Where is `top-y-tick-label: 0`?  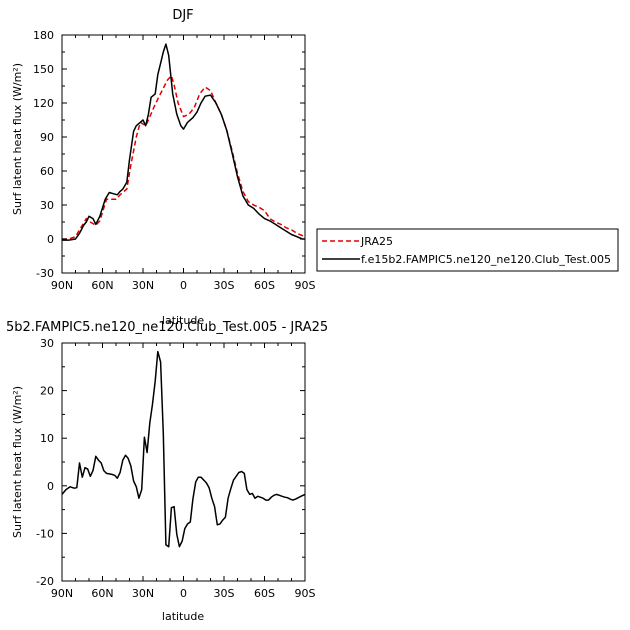
top-y-tick-label: 0 is located at coordinates (50, 239).